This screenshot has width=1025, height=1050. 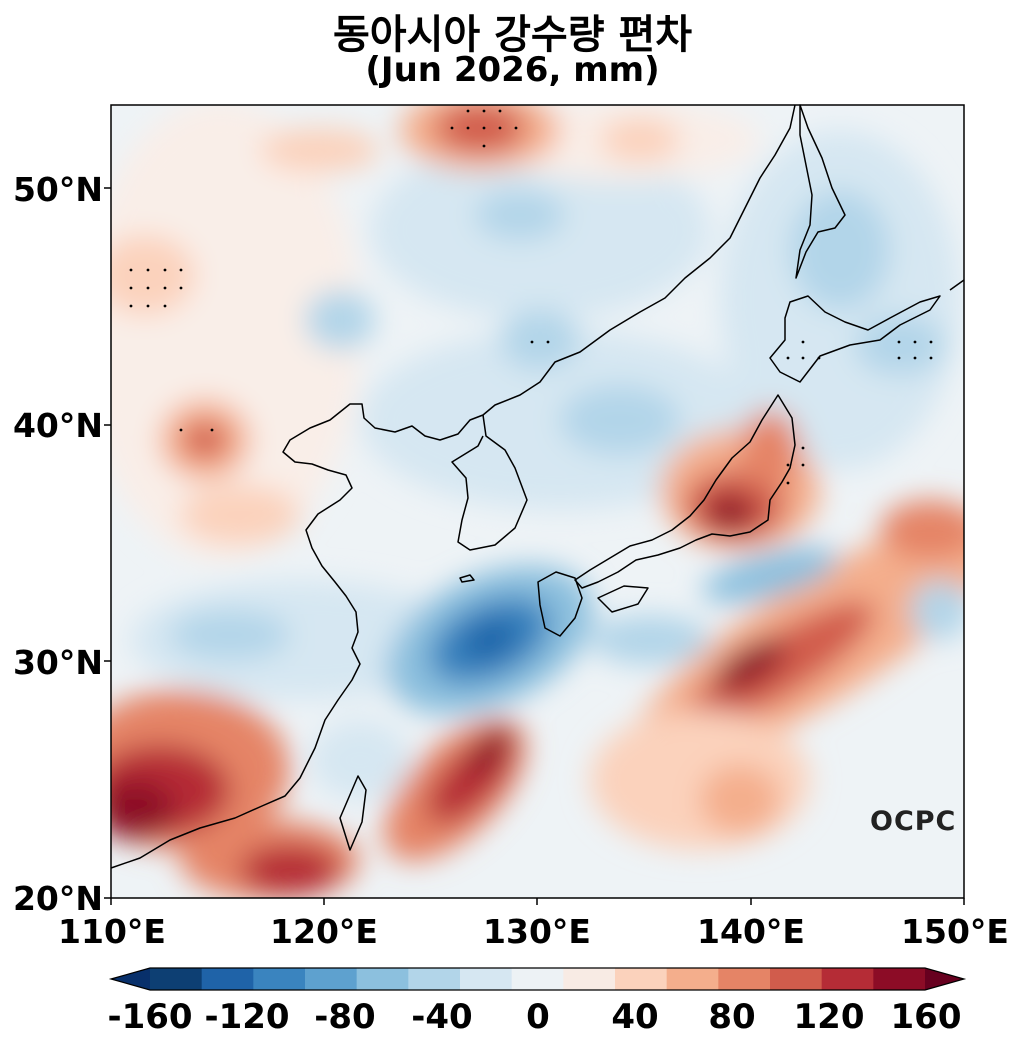 What do you see at coordinates (353, 813) in the screenshot?
I see `coastline-taiwan` at bounding box center [353, 813].